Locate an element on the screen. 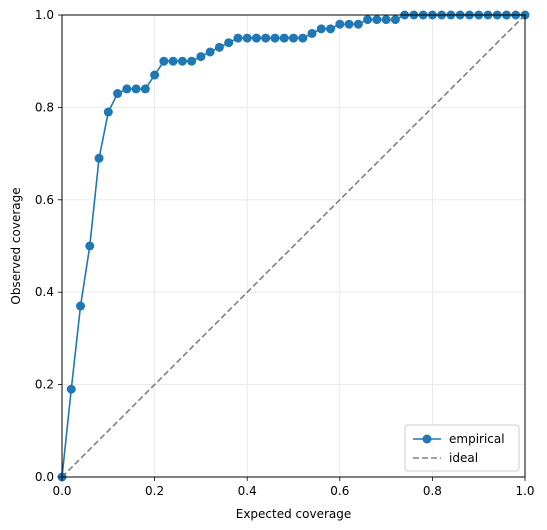  x-tick-label: 0.4 is located at coordinates (247, 491).